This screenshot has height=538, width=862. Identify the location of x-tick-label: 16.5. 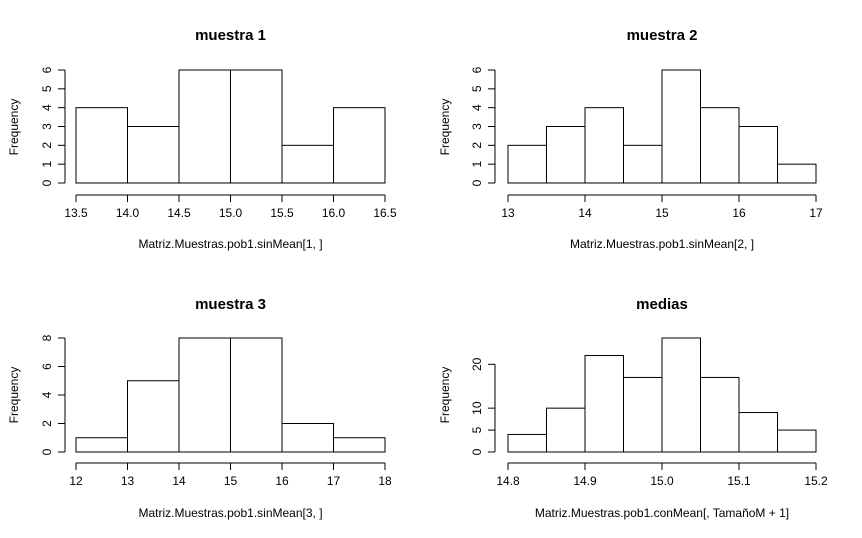
(385, 213).